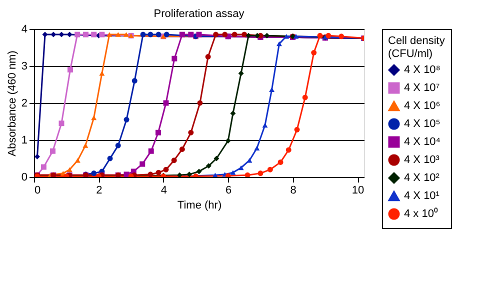 The image size is (501, 291). What do you see at coordinates (24, 104) in the screenshot?
I see `y-tick-label: 2` at bounding box center [24, 104].